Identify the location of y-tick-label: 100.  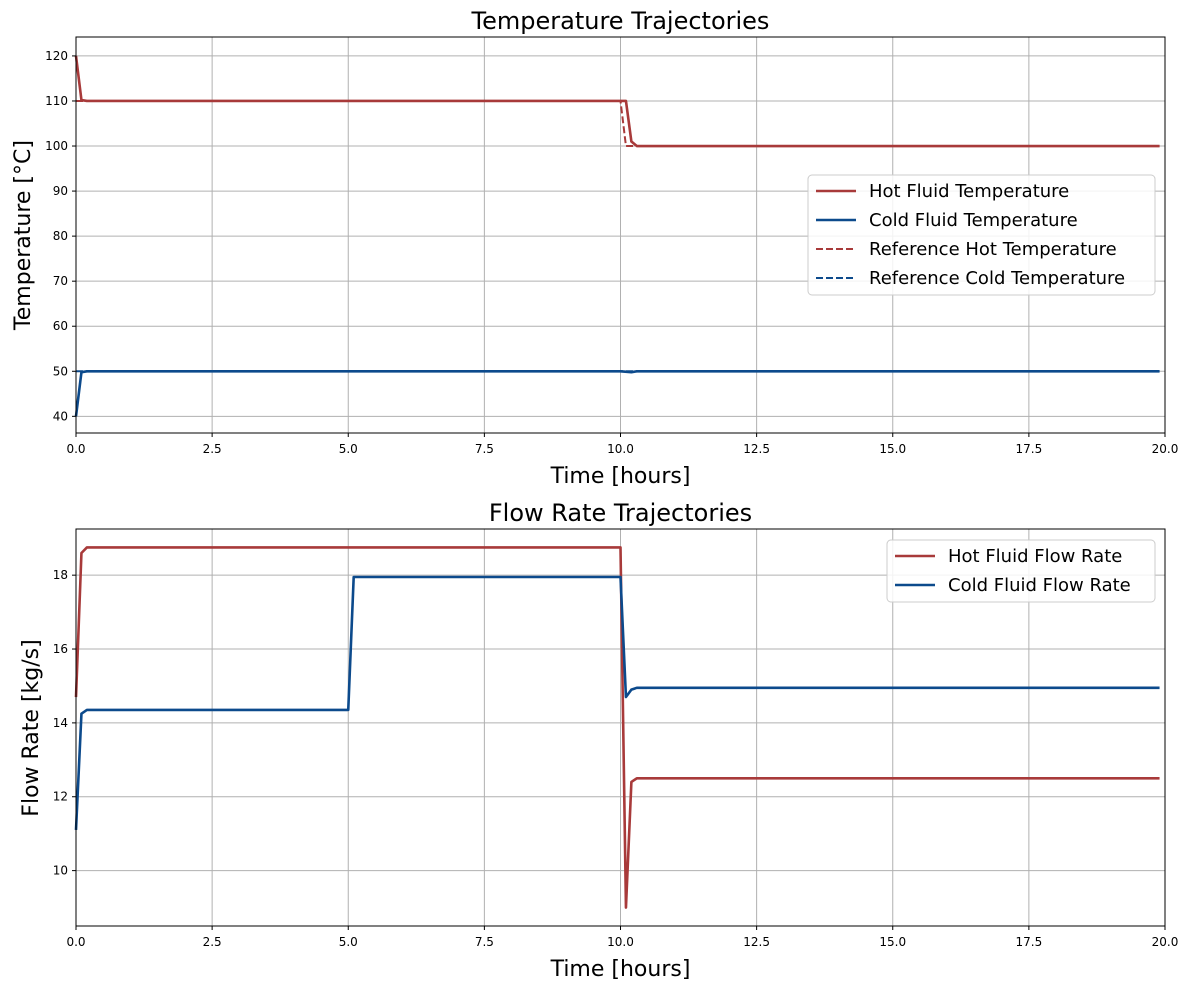
(56, 146).